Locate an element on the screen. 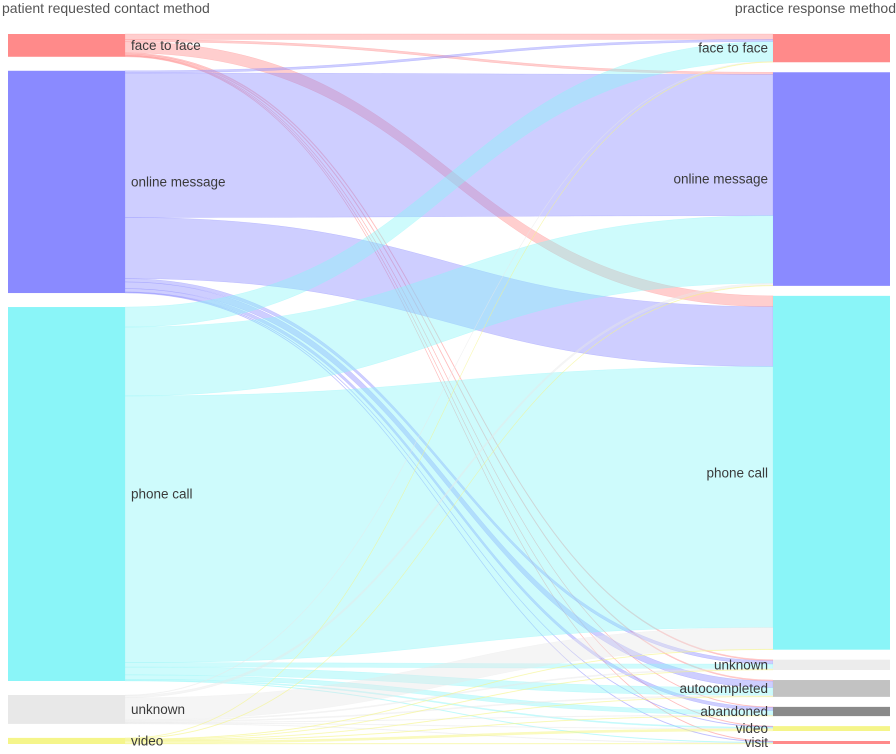 The width and height of the screenshot is (896, 754). target-label-unknown: unknown is located at coordinates (741, 664).